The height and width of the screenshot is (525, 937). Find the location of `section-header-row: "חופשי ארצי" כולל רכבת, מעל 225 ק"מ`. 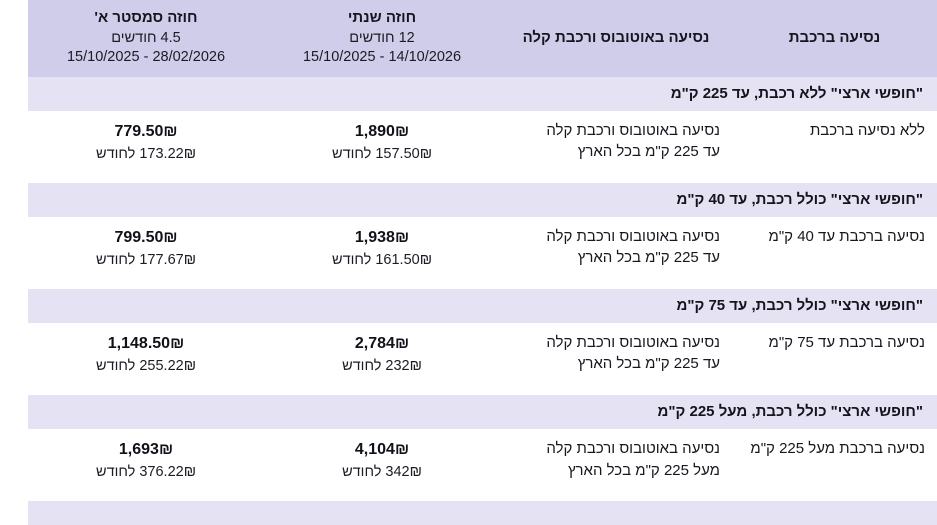

section-header-row: "חופשי ארצי" כולל רכבת, מעל 225 ק"מ is located at coordinates (482, 412).